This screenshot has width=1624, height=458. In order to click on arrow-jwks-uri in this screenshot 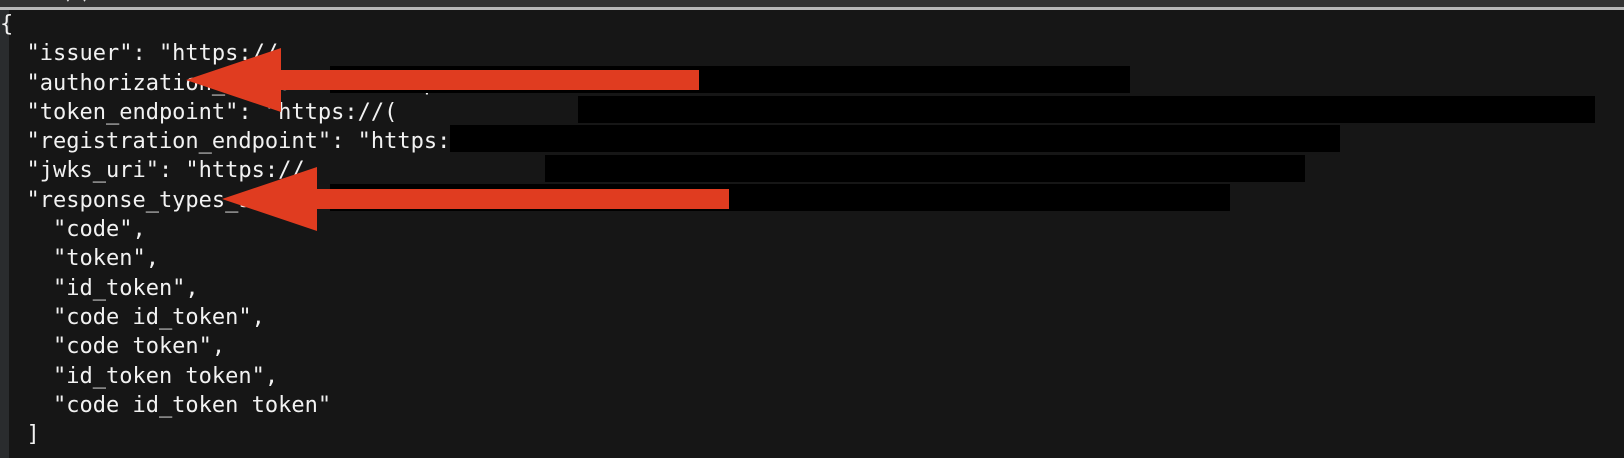, I will do `click(475, 199)`.